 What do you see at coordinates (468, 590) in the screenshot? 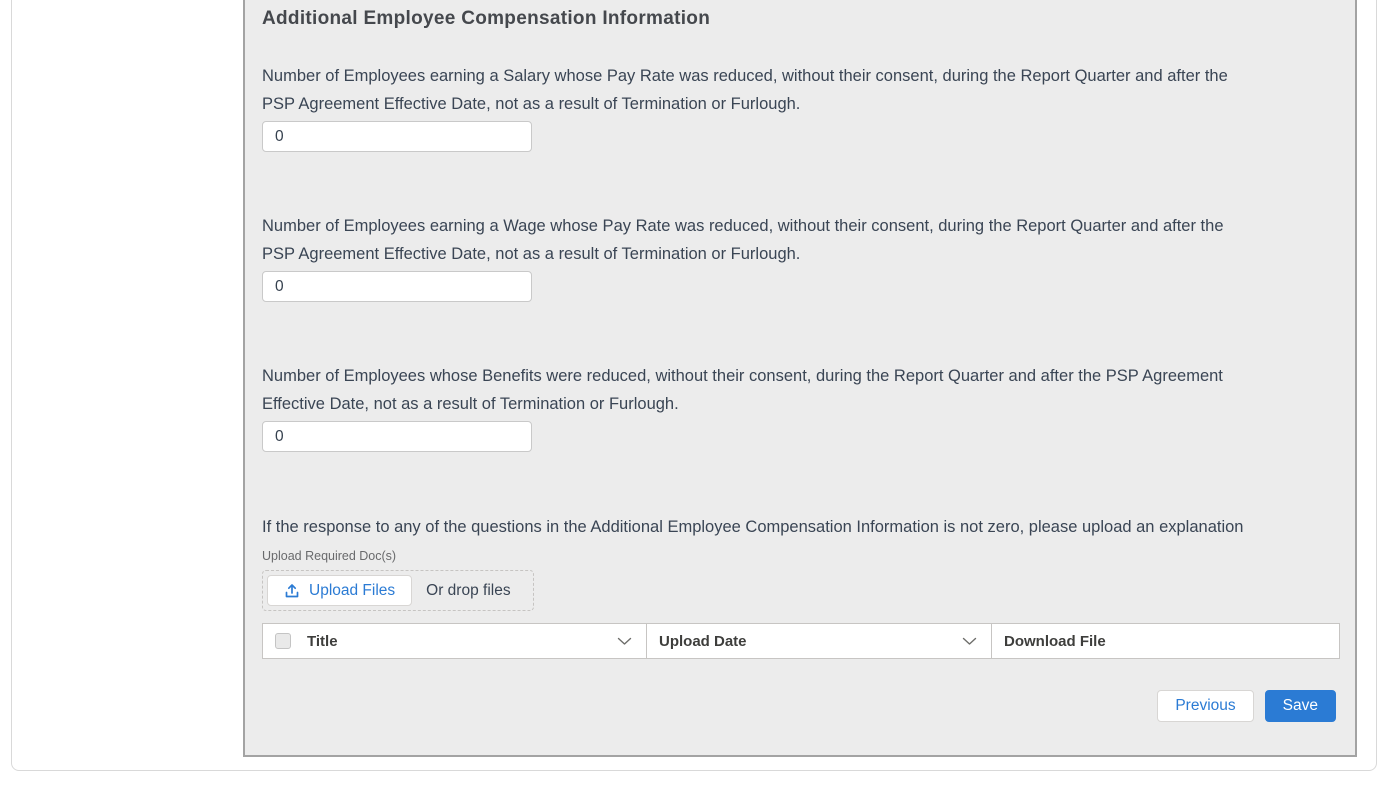
I see `drop-files-text: Or drop files` at bounding box center [468, 590].